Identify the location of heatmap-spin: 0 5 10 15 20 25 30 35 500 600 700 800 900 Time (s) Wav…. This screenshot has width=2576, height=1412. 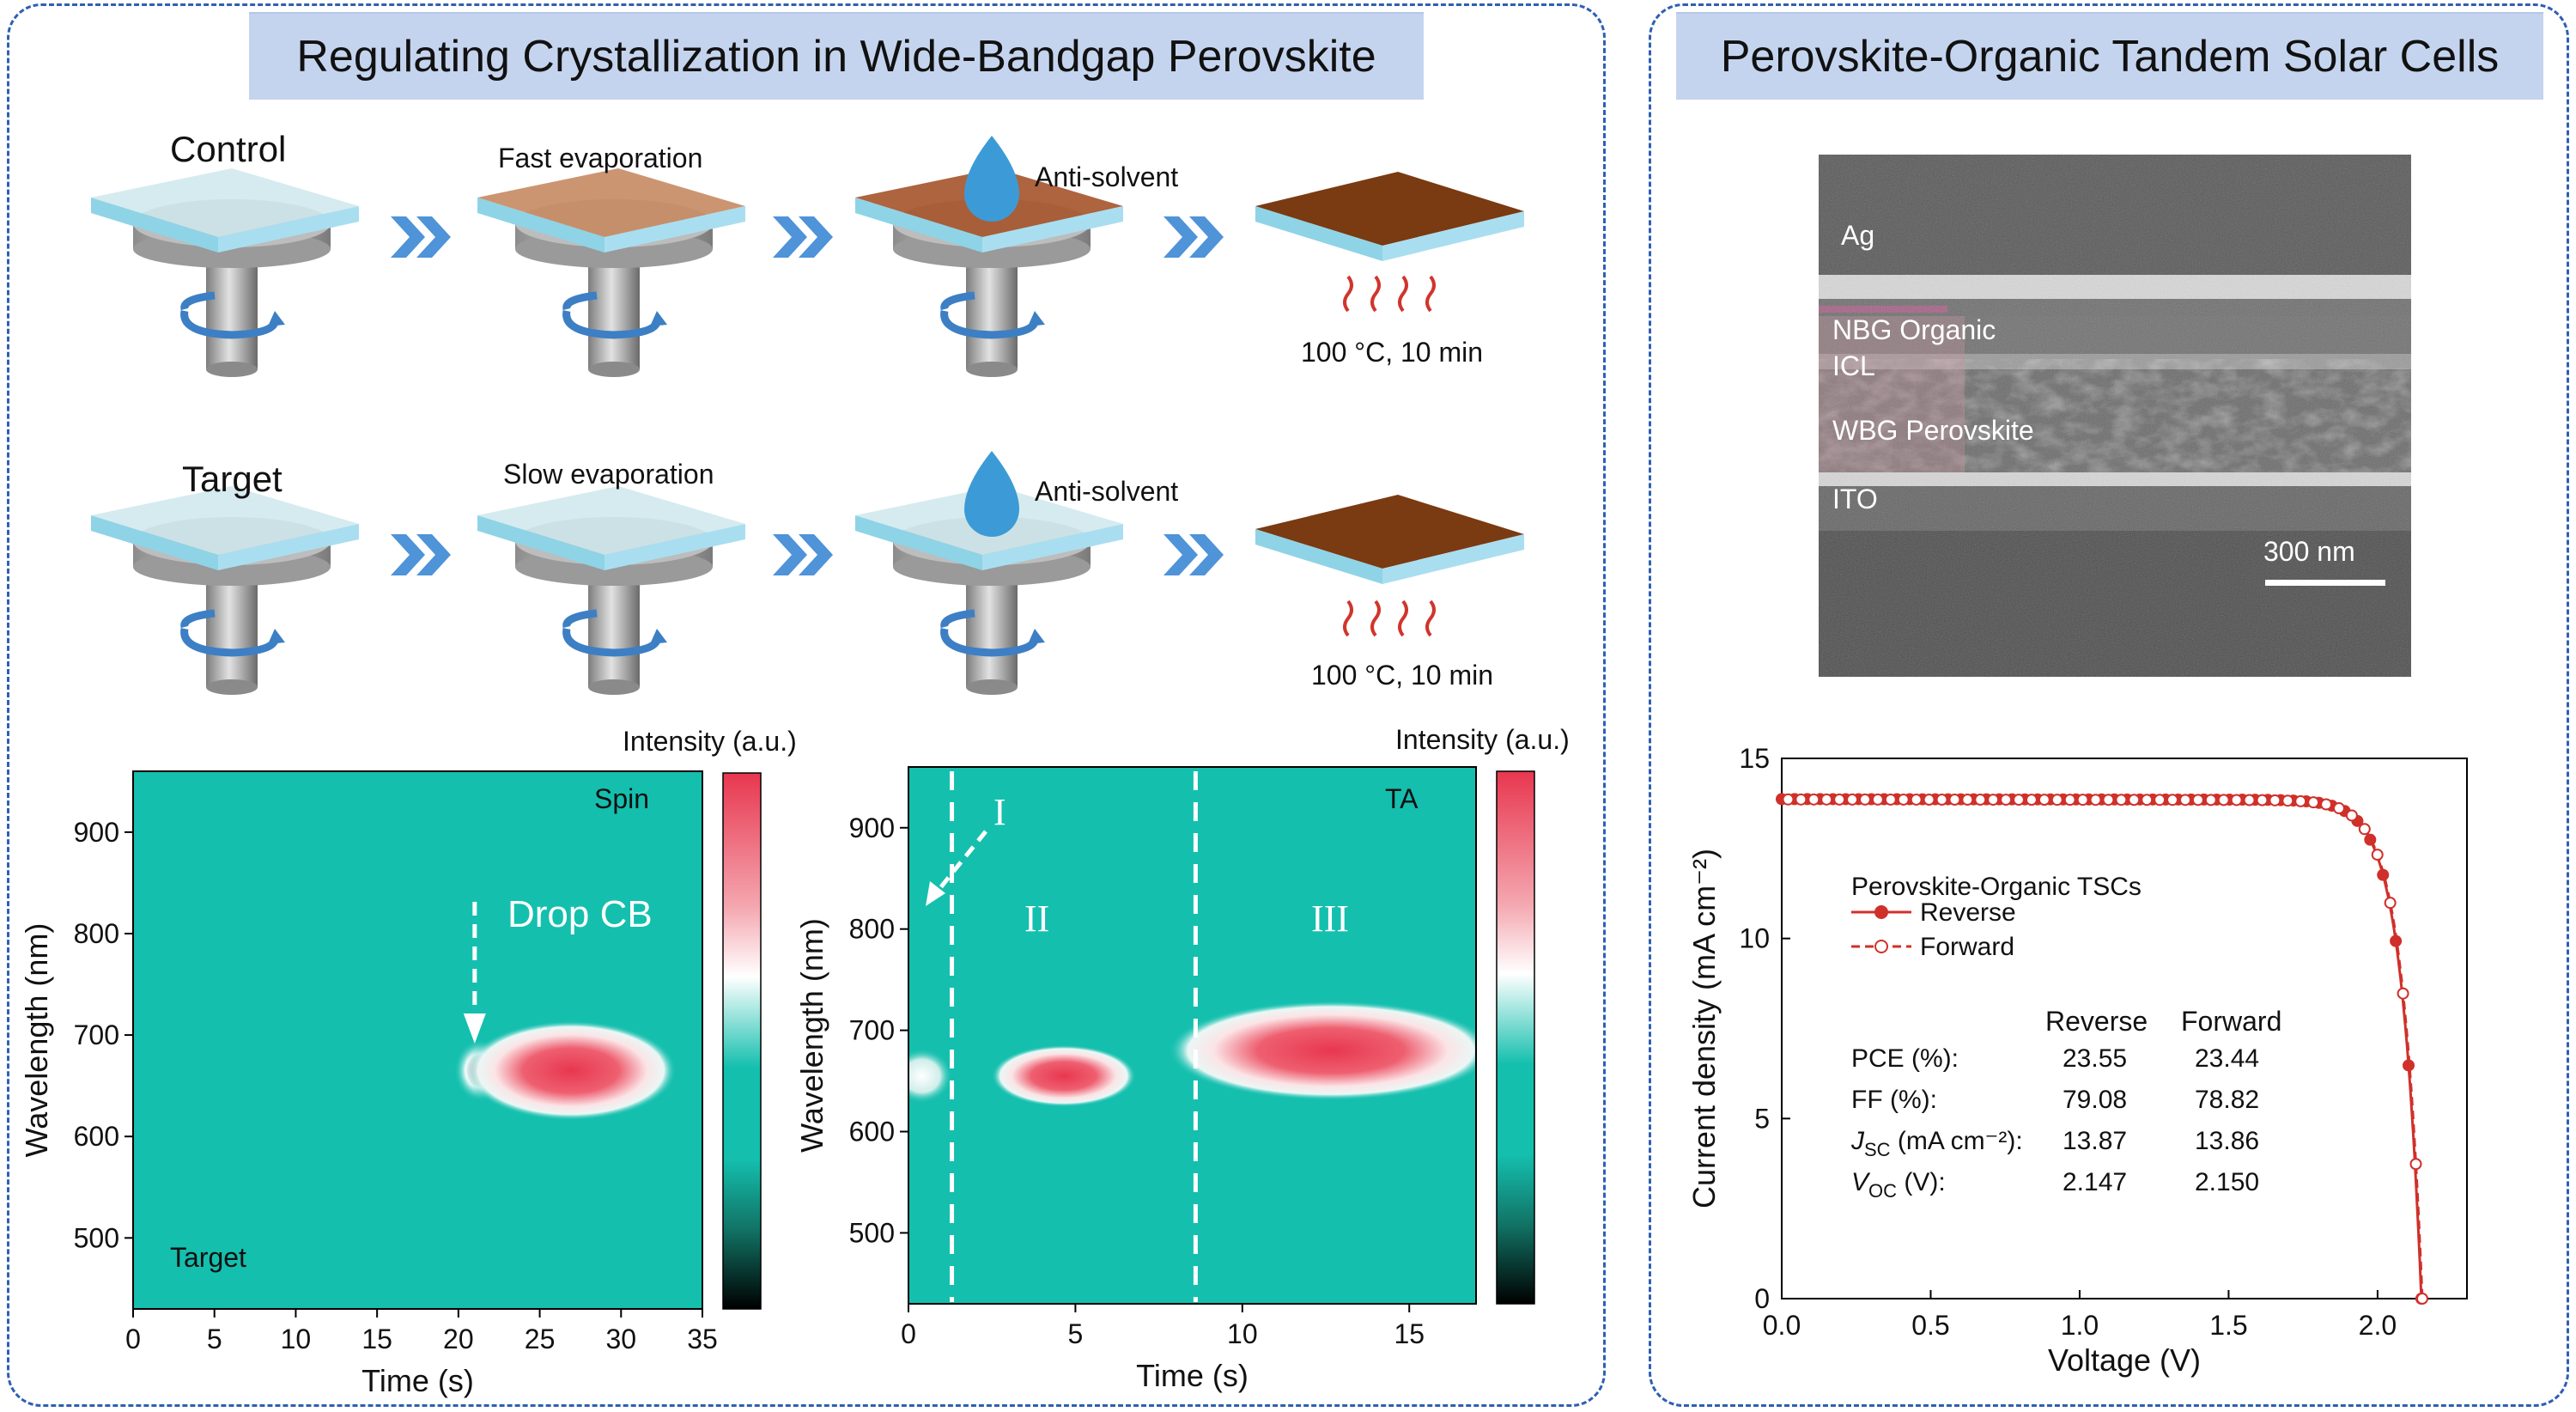
(390, 1084).